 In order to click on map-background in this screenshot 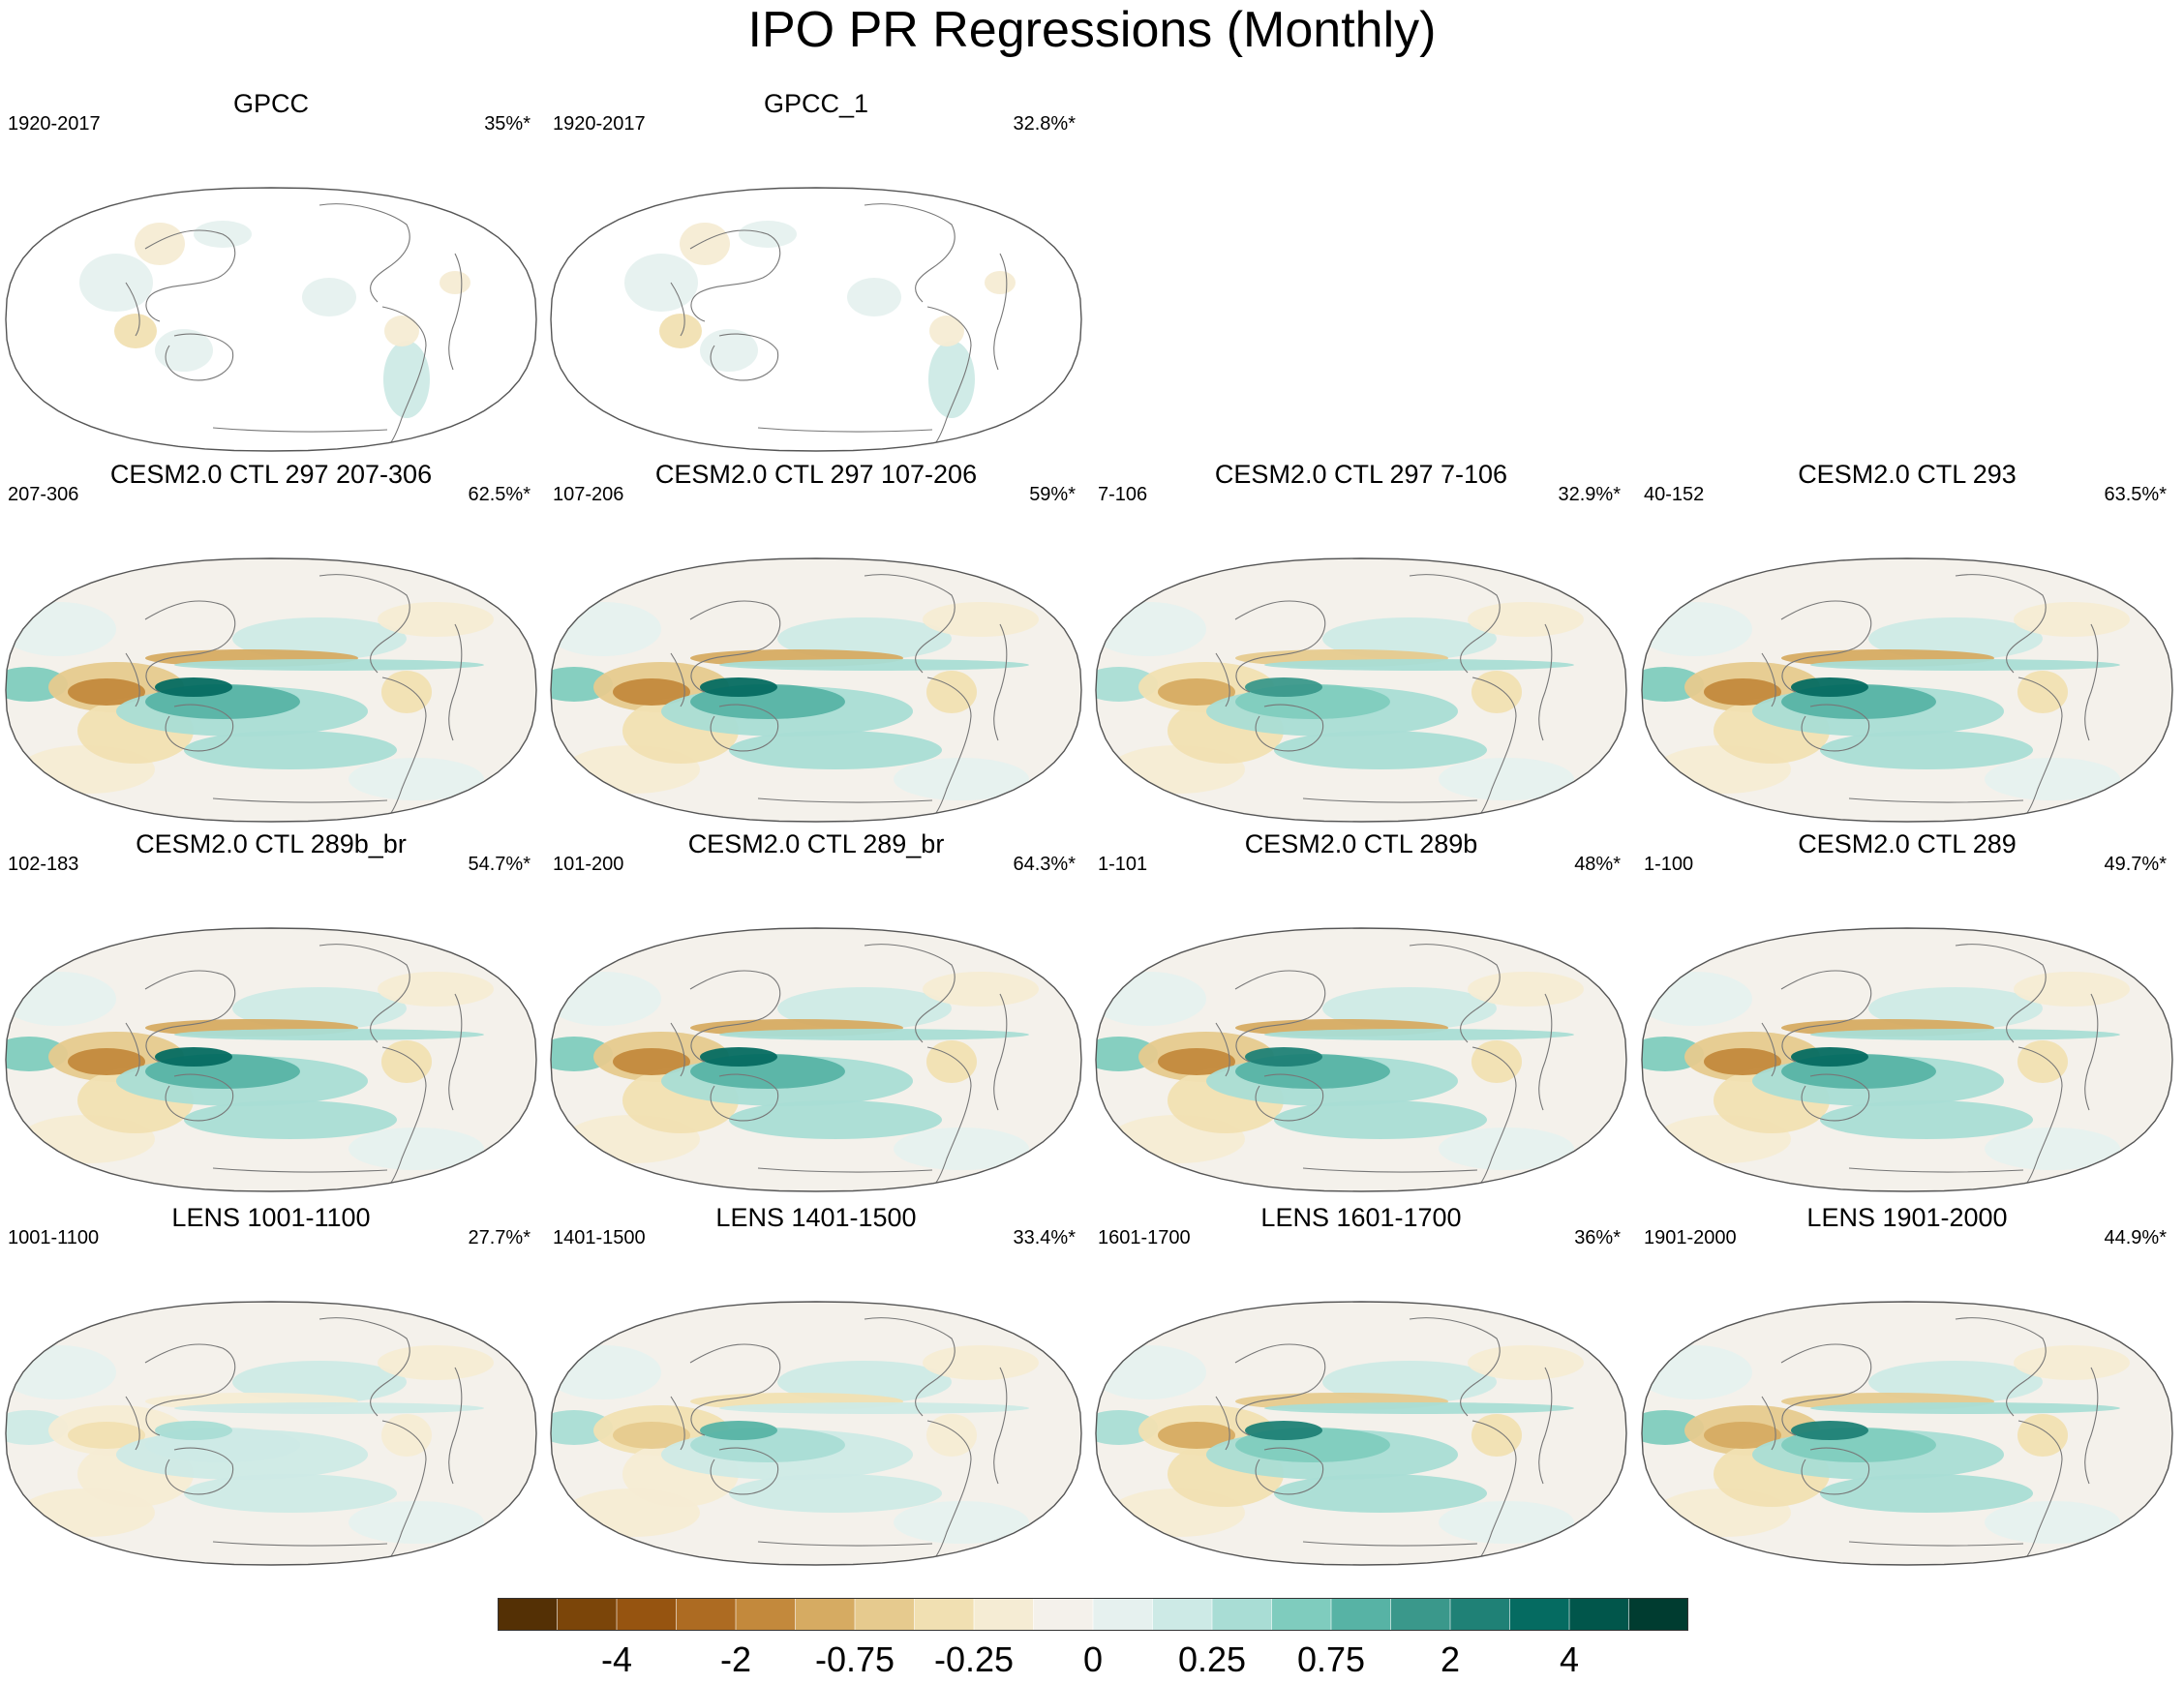, I will do `click(271, 319)`.